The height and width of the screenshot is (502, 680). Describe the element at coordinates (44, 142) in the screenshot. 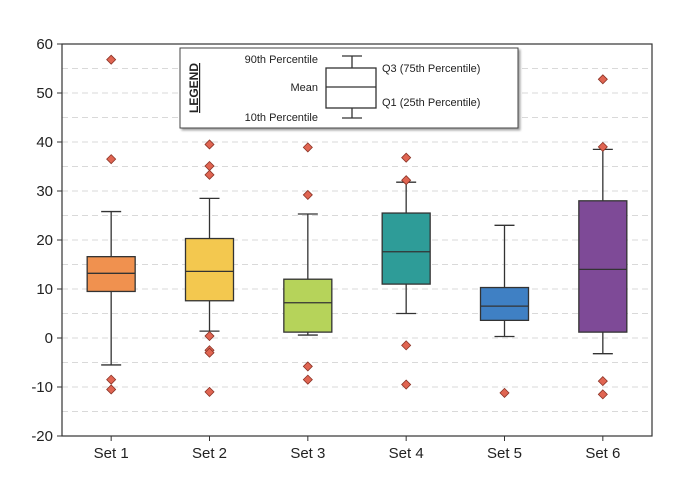

I see `y-tick-label: 40` at that location.